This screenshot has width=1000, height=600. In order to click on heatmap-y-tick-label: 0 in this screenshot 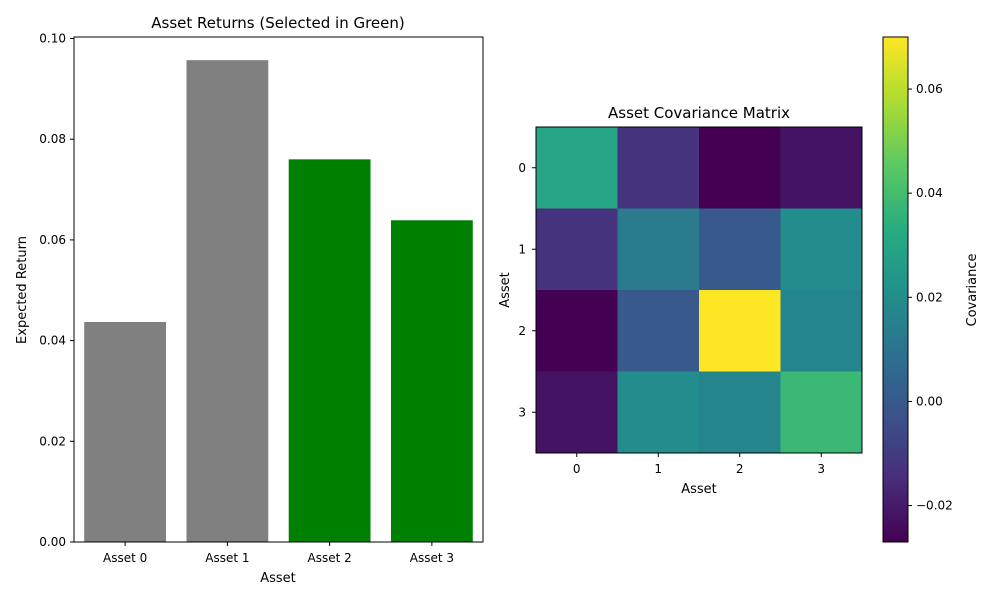, I will do `click(522, 168)`.